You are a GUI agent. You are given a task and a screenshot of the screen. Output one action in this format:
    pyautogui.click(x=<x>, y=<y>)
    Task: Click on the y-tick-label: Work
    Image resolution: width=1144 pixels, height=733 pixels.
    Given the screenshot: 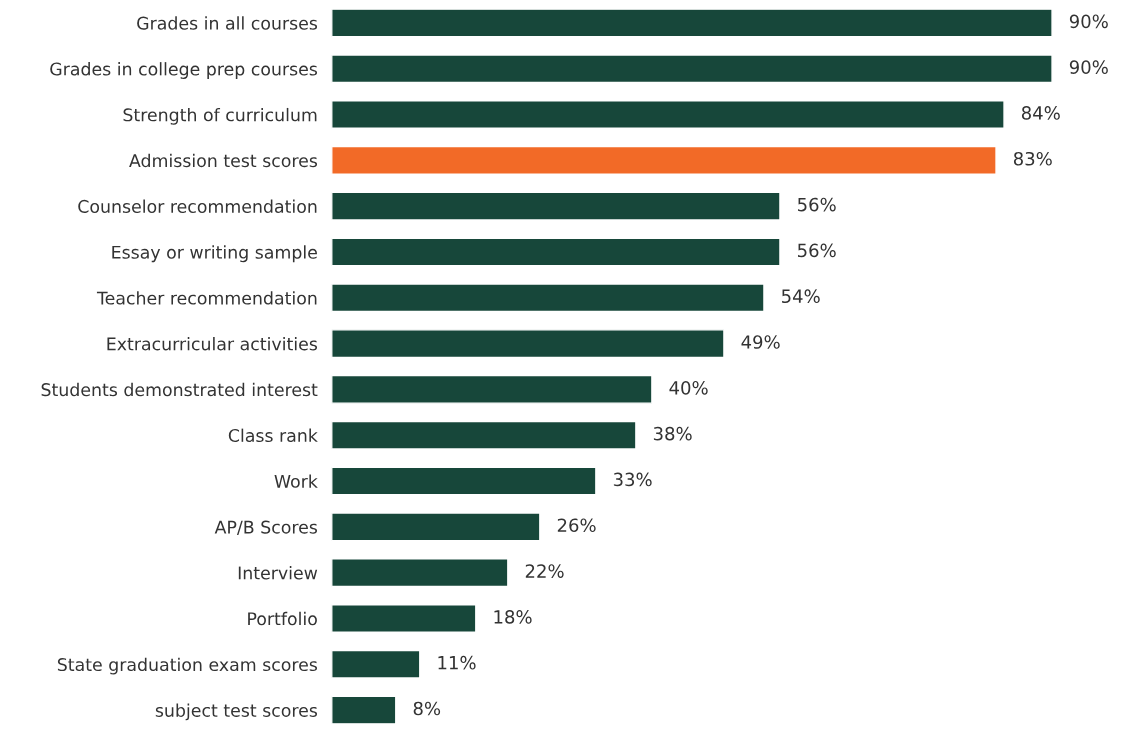 What is the action you would take?
    pyautogui.click(x=296, y=481)
    